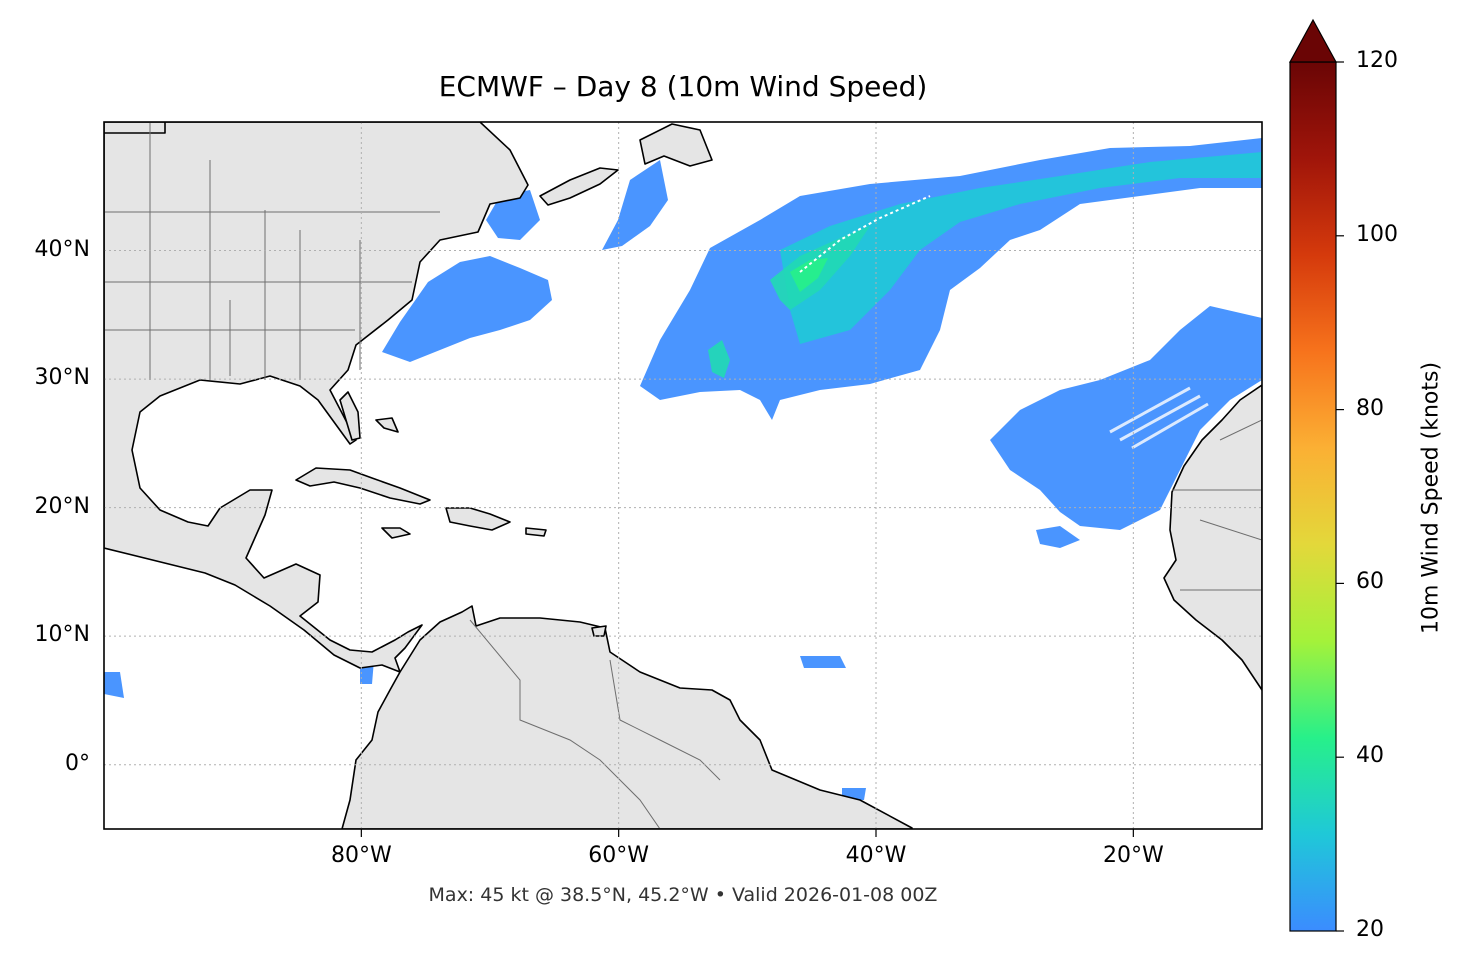 The height and width of the screenshot is (969, 1466). Describe the element at coordinates (62, 249) in the screenshot. I see `lat-tick-label: 40°N` at that location.